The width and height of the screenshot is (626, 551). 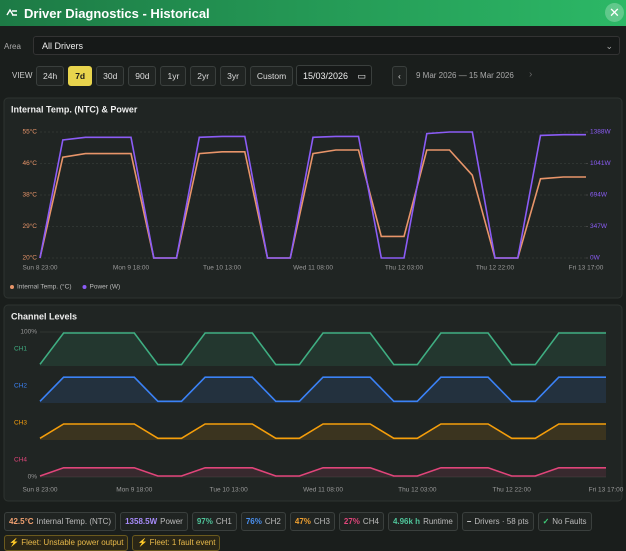 What do you see at coordinates (406, 521) in the screenshot?
I see `stat-value: 4.96k h` at bounding box center [406, 521].